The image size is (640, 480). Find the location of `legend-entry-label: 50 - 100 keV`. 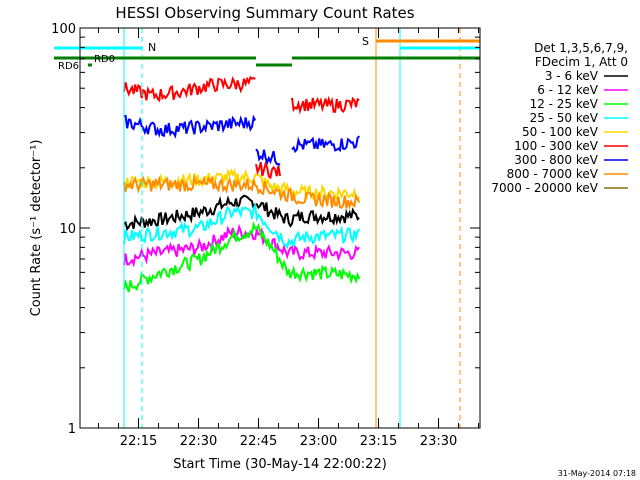

legend-entry-label: 50 - 100 keV is located at coordinates (560, 132).